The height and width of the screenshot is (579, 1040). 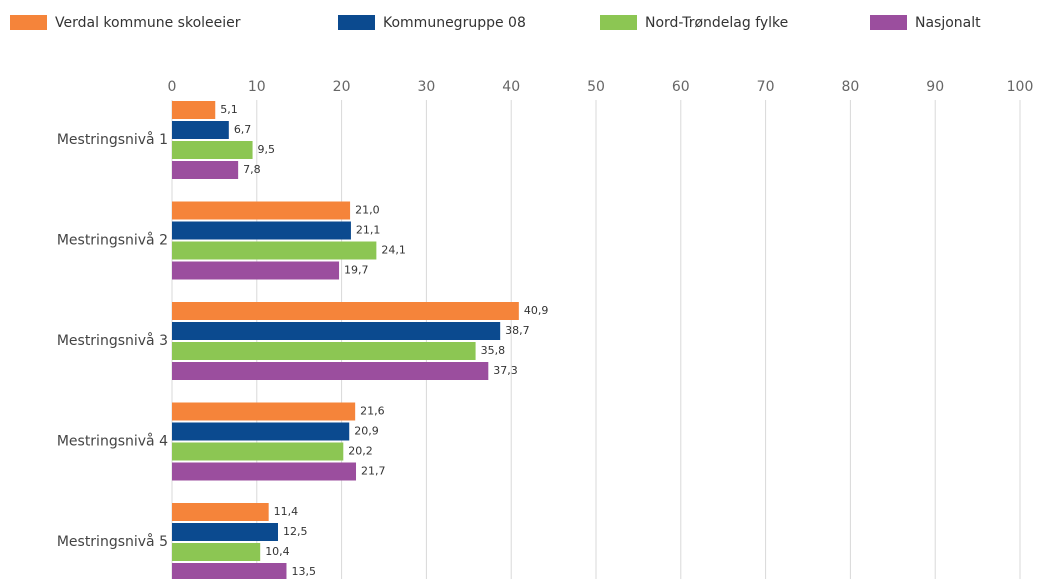 I want to click on legend-label: Verdal kommune skoleeier, so click(x=148, y=23).